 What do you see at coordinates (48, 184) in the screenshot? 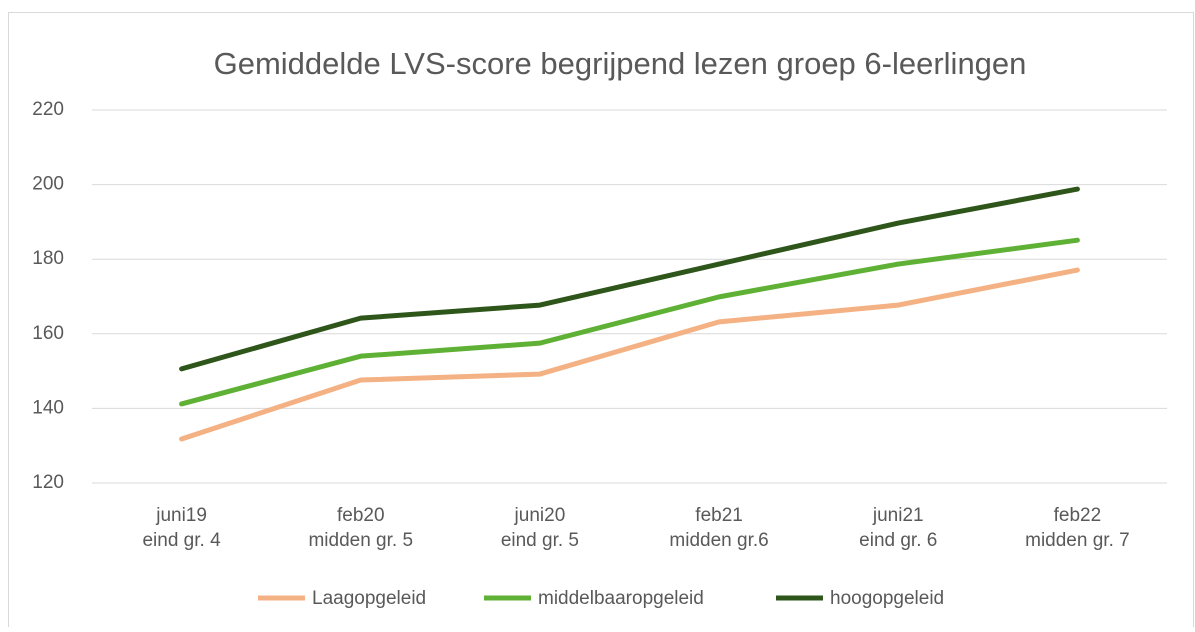
I see `y-tick-label: 200` at bounding box center [48, 184].